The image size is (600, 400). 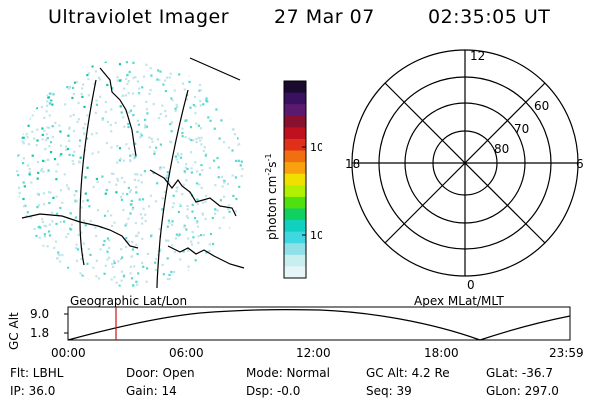 I want to click on altitude-ylabel: GC Alt, so click(x=14, y=331).